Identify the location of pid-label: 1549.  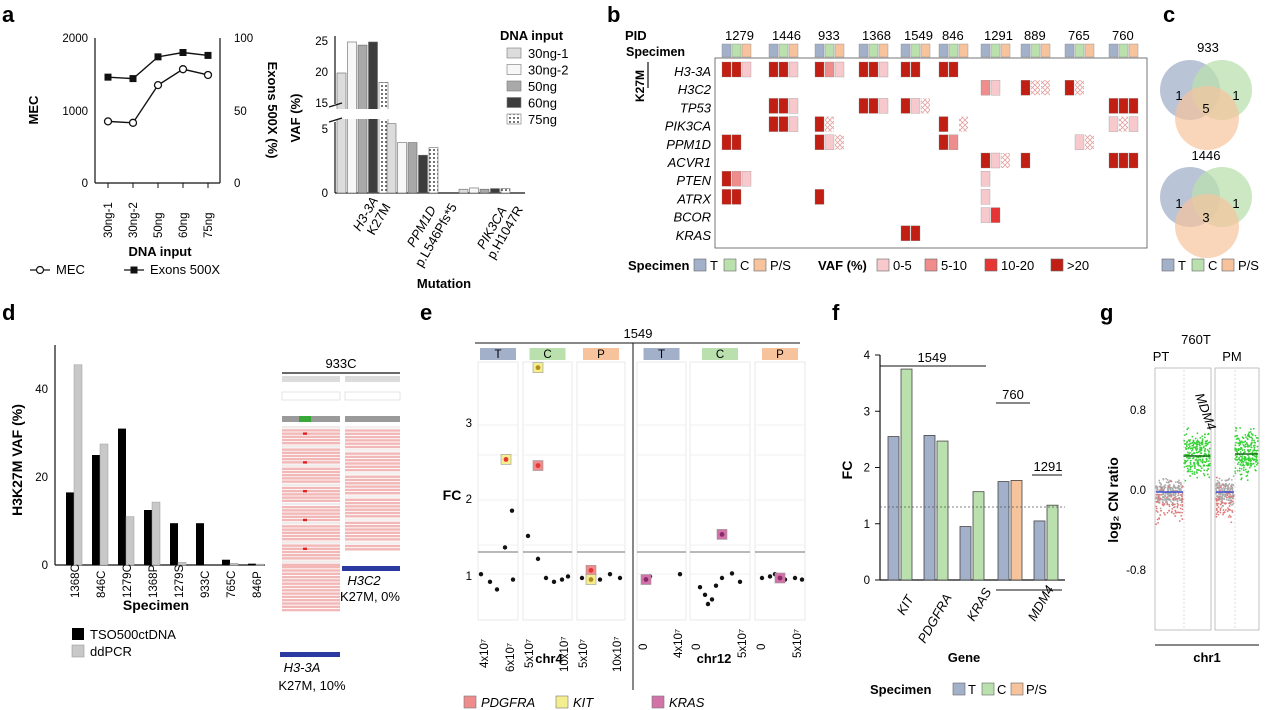
(918, 35).